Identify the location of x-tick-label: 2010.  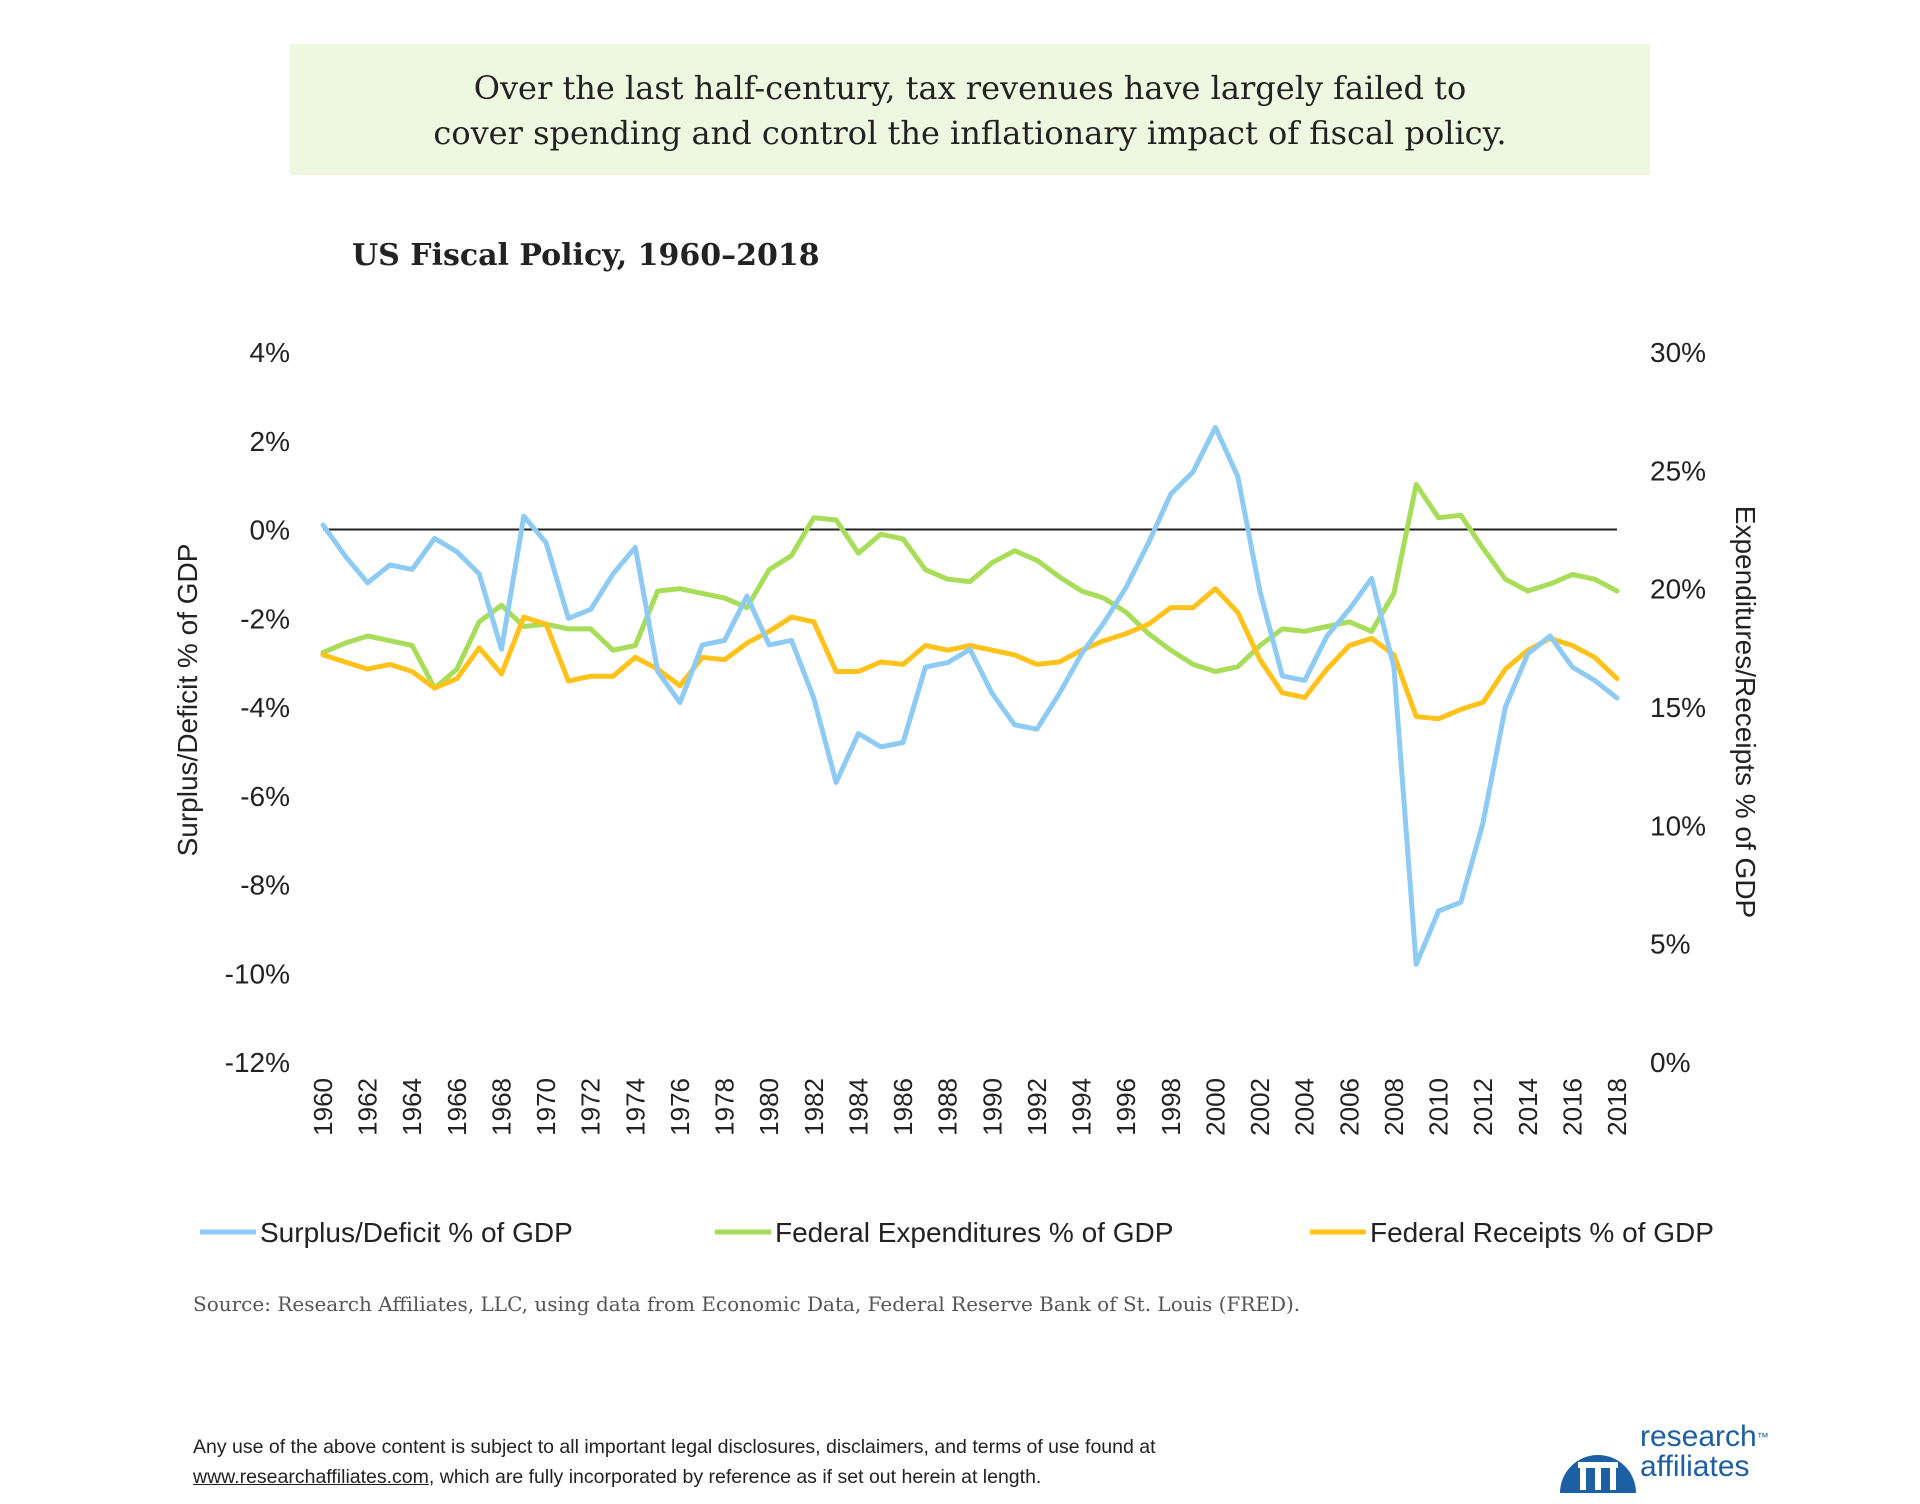
(1439, 1107).